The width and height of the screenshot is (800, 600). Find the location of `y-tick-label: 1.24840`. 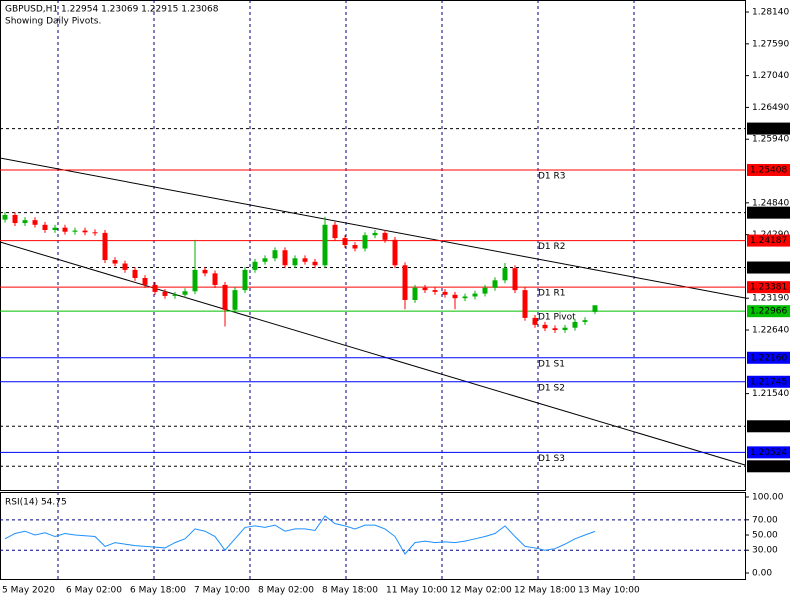

y-tick-label: 1.24840 is located at coordinates (770, 203).